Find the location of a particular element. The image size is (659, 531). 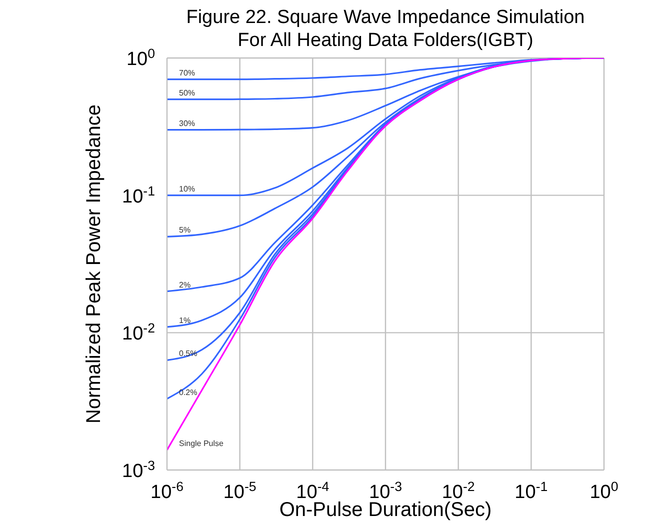

series-label: 70% is located at coordinates (187, 73).